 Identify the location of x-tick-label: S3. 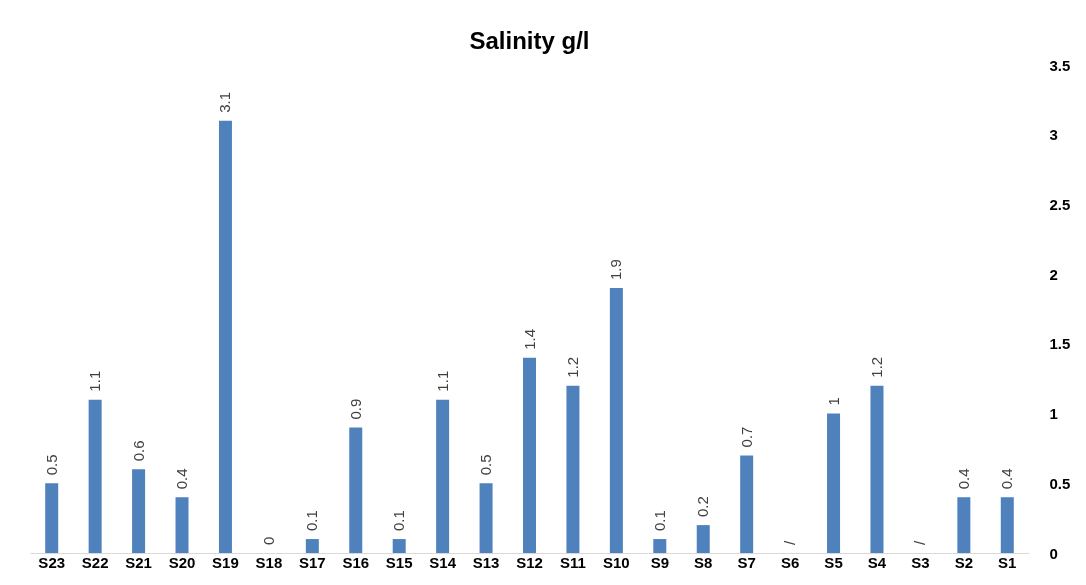
(920, 562).